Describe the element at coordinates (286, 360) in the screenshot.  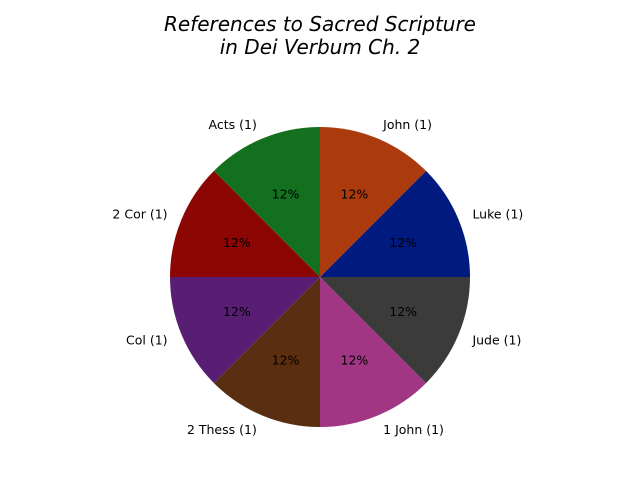
I see `slice-percent-2-thess-1: 12%` at that location.